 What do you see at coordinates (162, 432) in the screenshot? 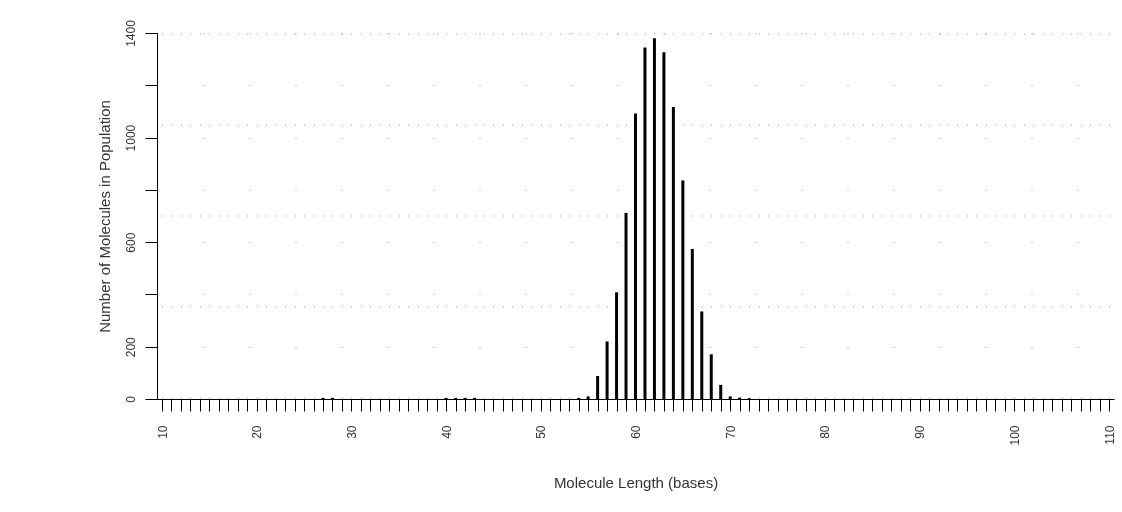
I see `x-tick-label: 10` at bounding box center [162, 432].